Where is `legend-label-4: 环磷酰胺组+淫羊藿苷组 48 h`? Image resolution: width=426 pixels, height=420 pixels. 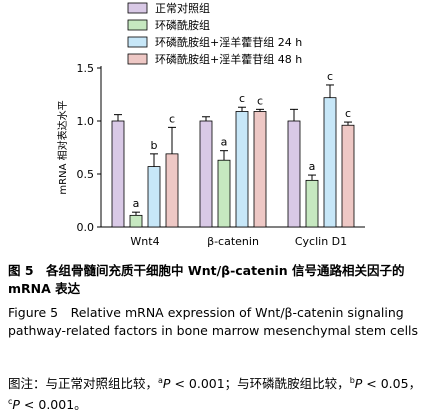
legend-label-4: 环磷酰胺组+淫羊藿苷组 48 h is located at coordinates (228, 59).